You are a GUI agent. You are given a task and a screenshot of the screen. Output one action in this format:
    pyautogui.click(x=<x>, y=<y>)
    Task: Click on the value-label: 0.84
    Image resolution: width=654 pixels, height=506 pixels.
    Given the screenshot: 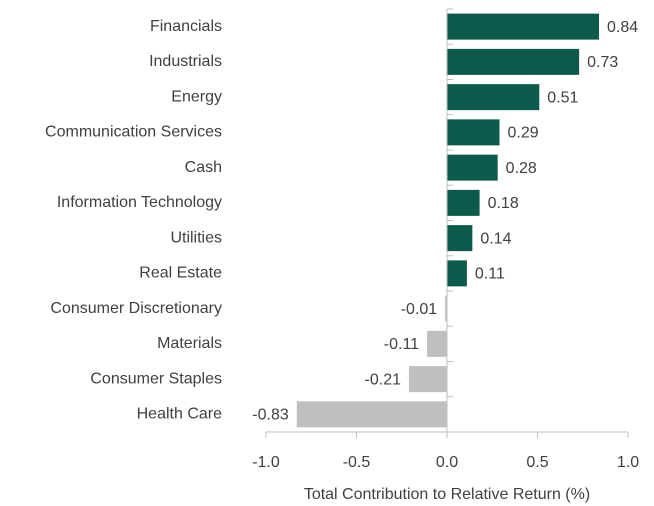 What is the action you would take?
    pyautogui.click(x=622, y=27)
    